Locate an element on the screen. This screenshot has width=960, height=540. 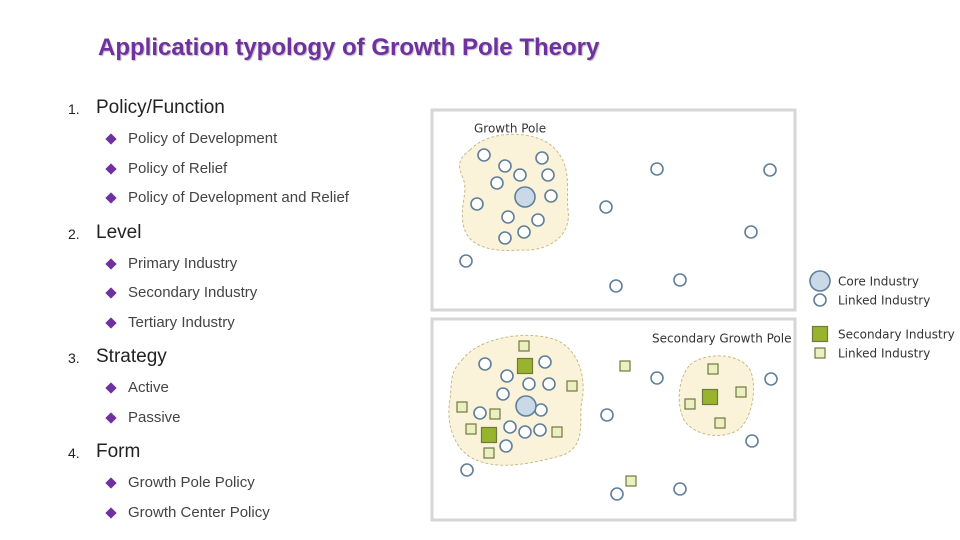
list-item: Growth Pole Policy is located at coordinates (191, 482).